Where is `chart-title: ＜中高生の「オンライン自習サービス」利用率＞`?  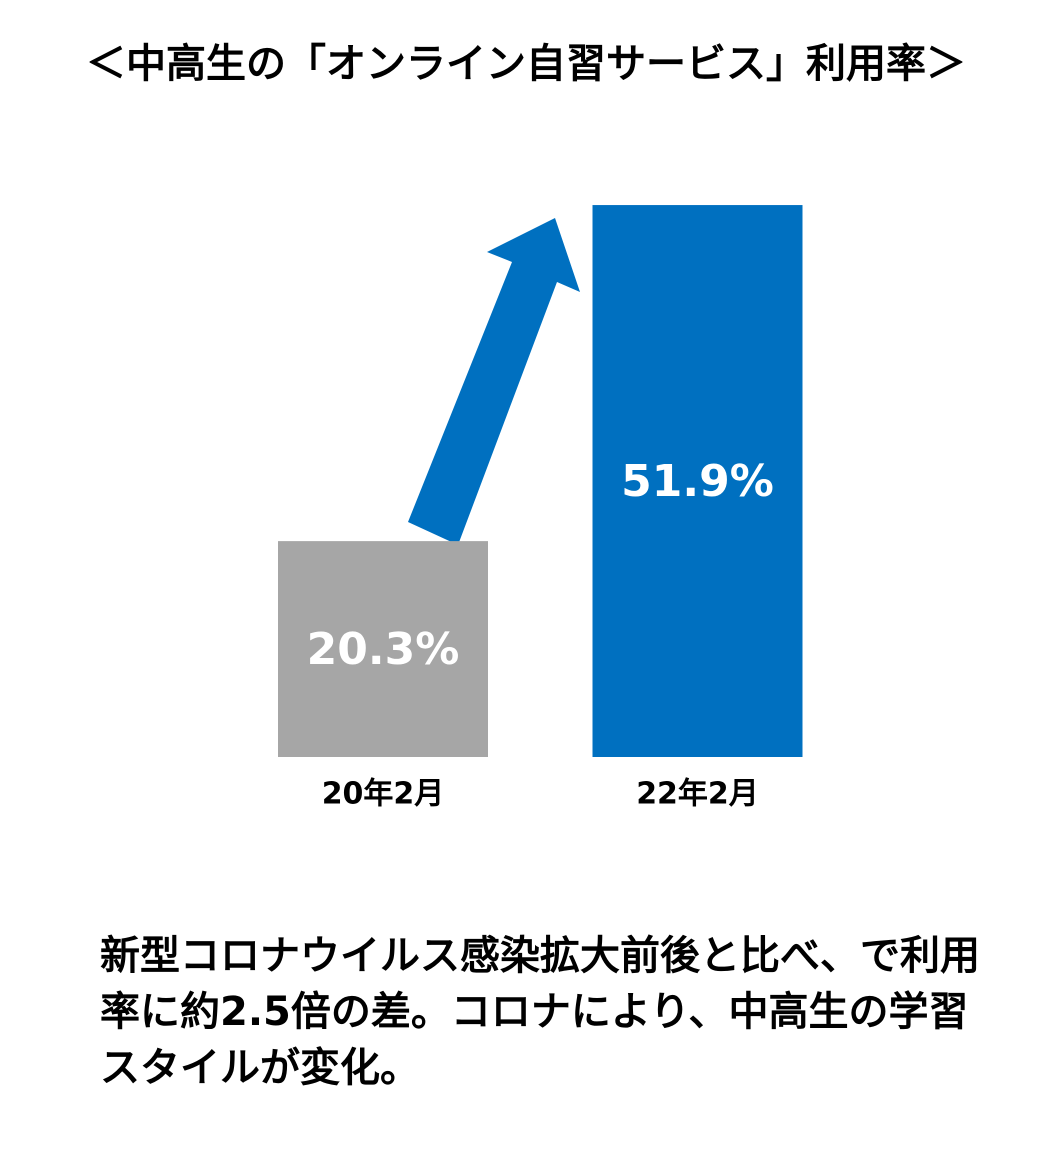 chart-title: ＜中高生の「オンライン自習サービス」利用率＞ is located at coordinates (526, 64).